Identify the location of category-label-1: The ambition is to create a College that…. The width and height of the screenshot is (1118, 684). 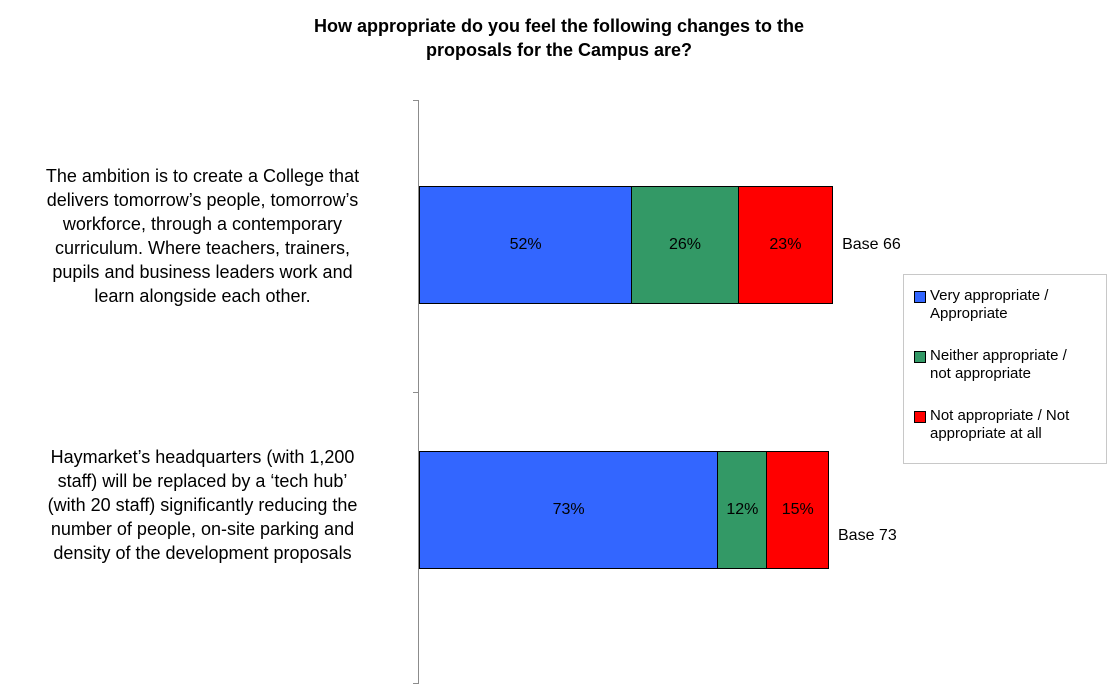
(202, 236).